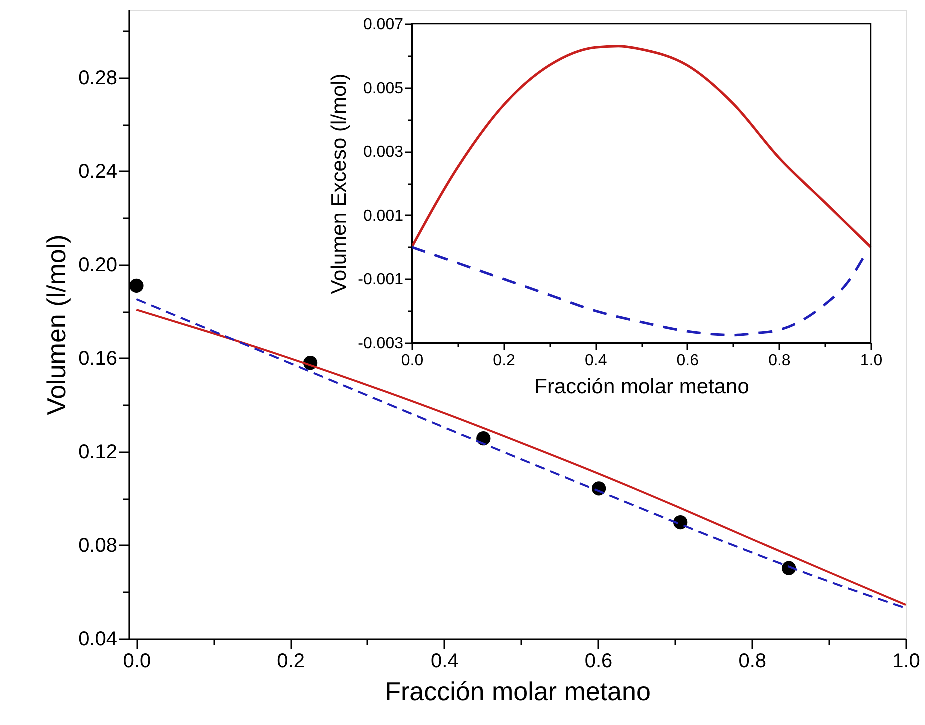  I want to click on y-tick-label: 0.08, so click(98, 545).